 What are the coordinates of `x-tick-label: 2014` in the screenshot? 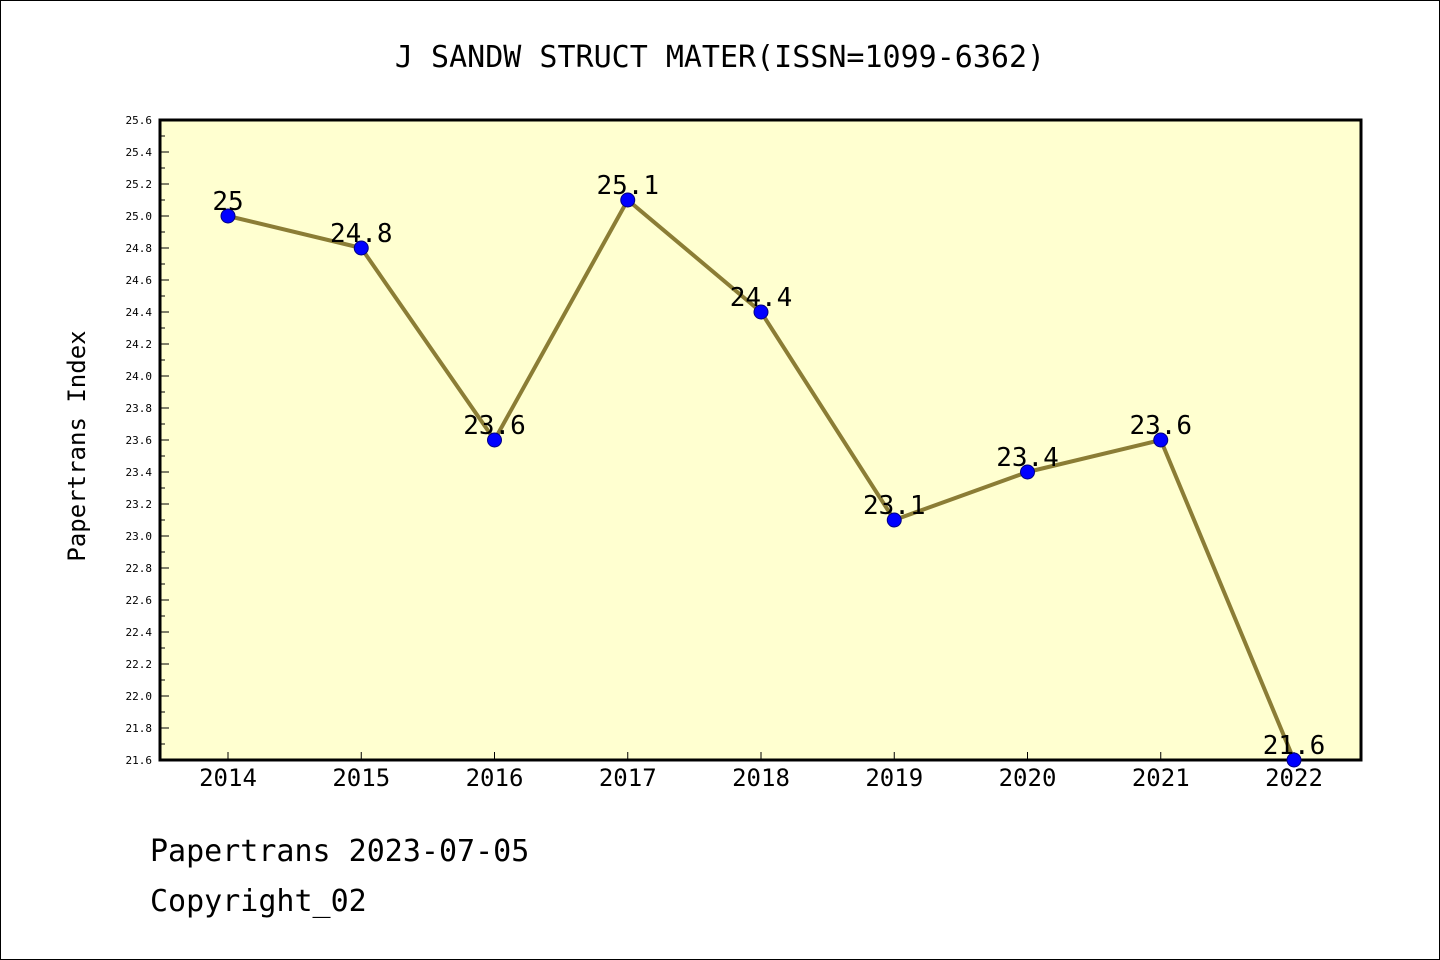 It's located at (228, 778).